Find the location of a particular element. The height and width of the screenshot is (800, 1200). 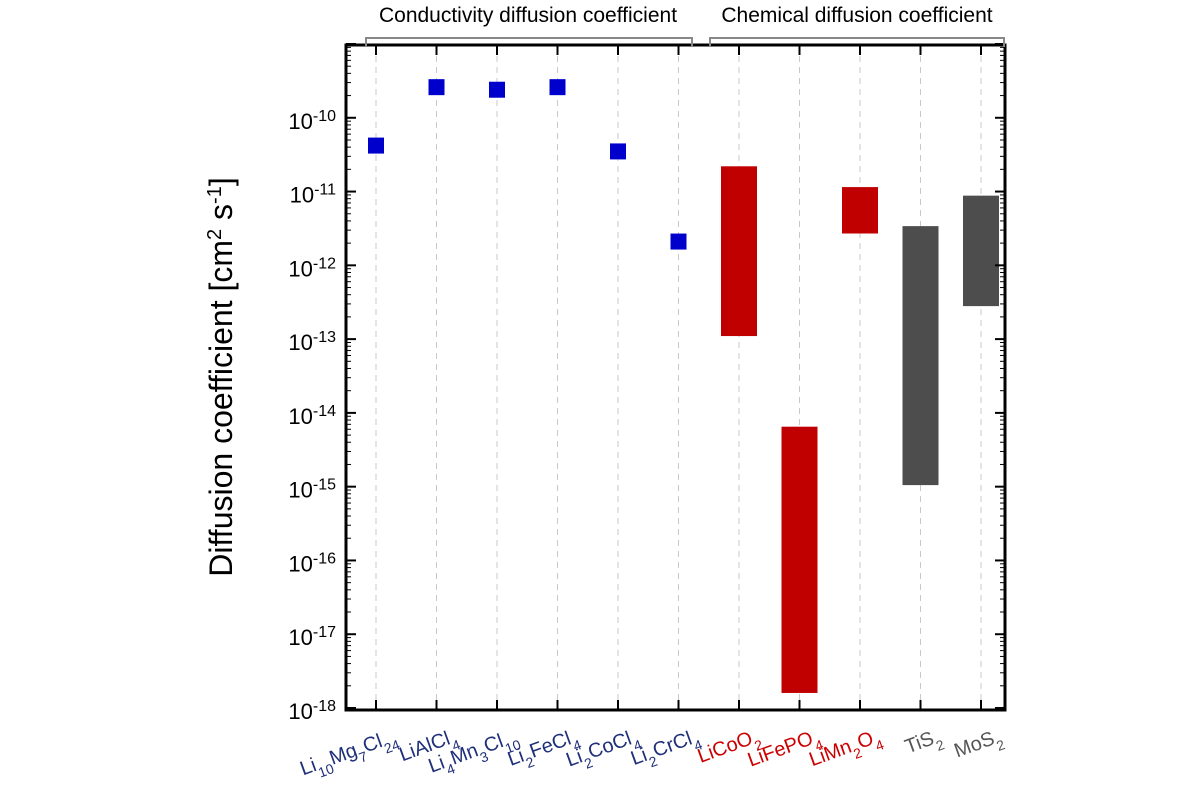

y-axis-label-main: Diffusion coefficient [cm is located at coordinates (221, 408).